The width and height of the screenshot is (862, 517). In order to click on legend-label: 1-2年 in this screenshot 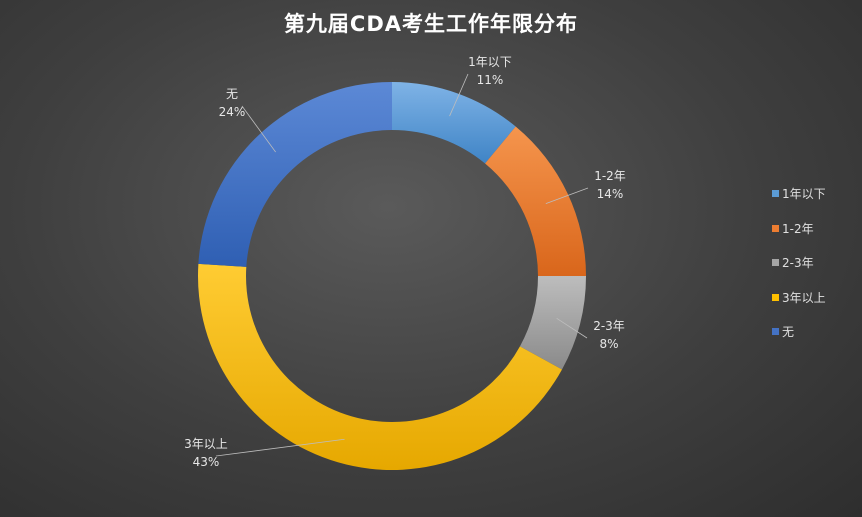, I will do `click(798, 228)`.